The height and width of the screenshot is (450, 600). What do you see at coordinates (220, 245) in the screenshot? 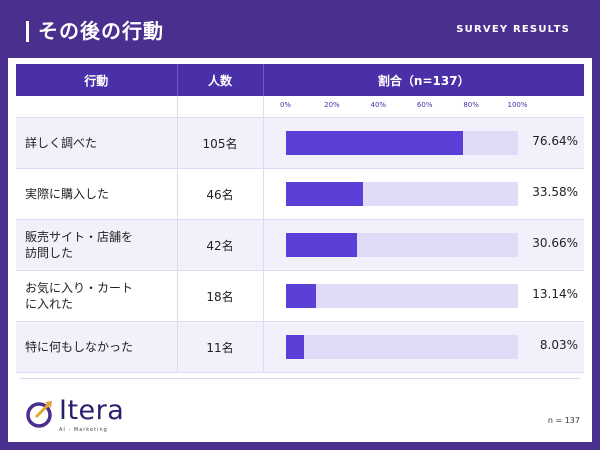
I see `count-cell: 42名` at bounding box center [220, 245].